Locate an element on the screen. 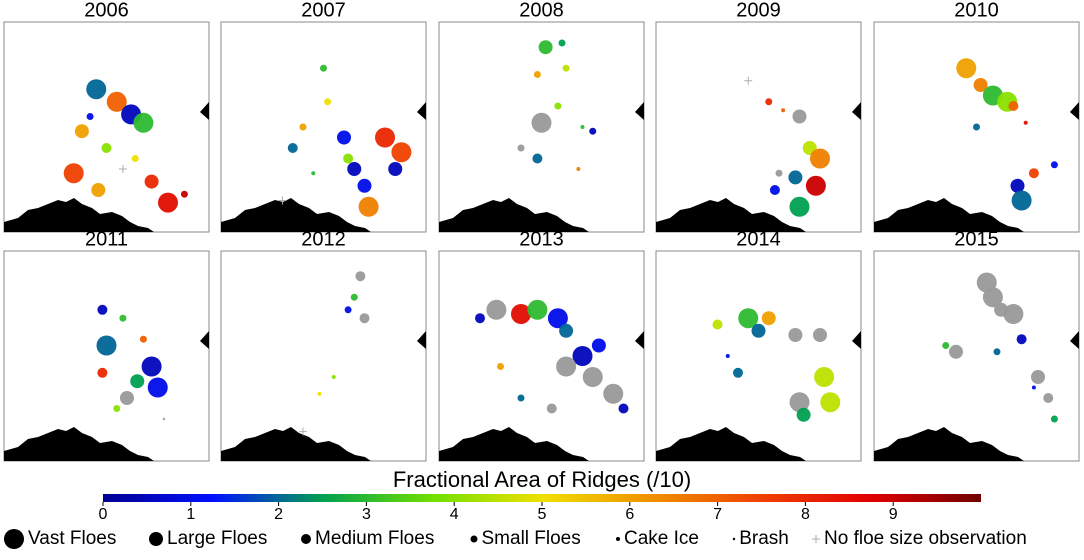 The image size is (1084, 560). panel: 2011 is located at coordinates (106, 345).